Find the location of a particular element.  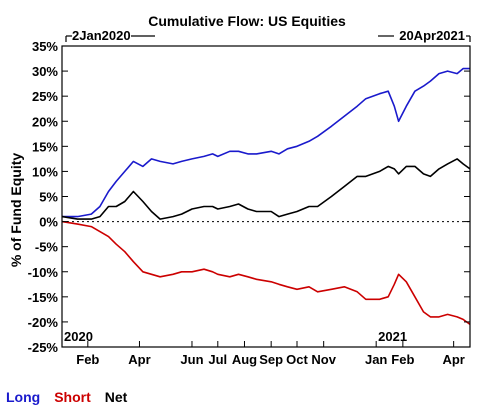

x-tick-label: Oct is located at coordinates (297, 359).